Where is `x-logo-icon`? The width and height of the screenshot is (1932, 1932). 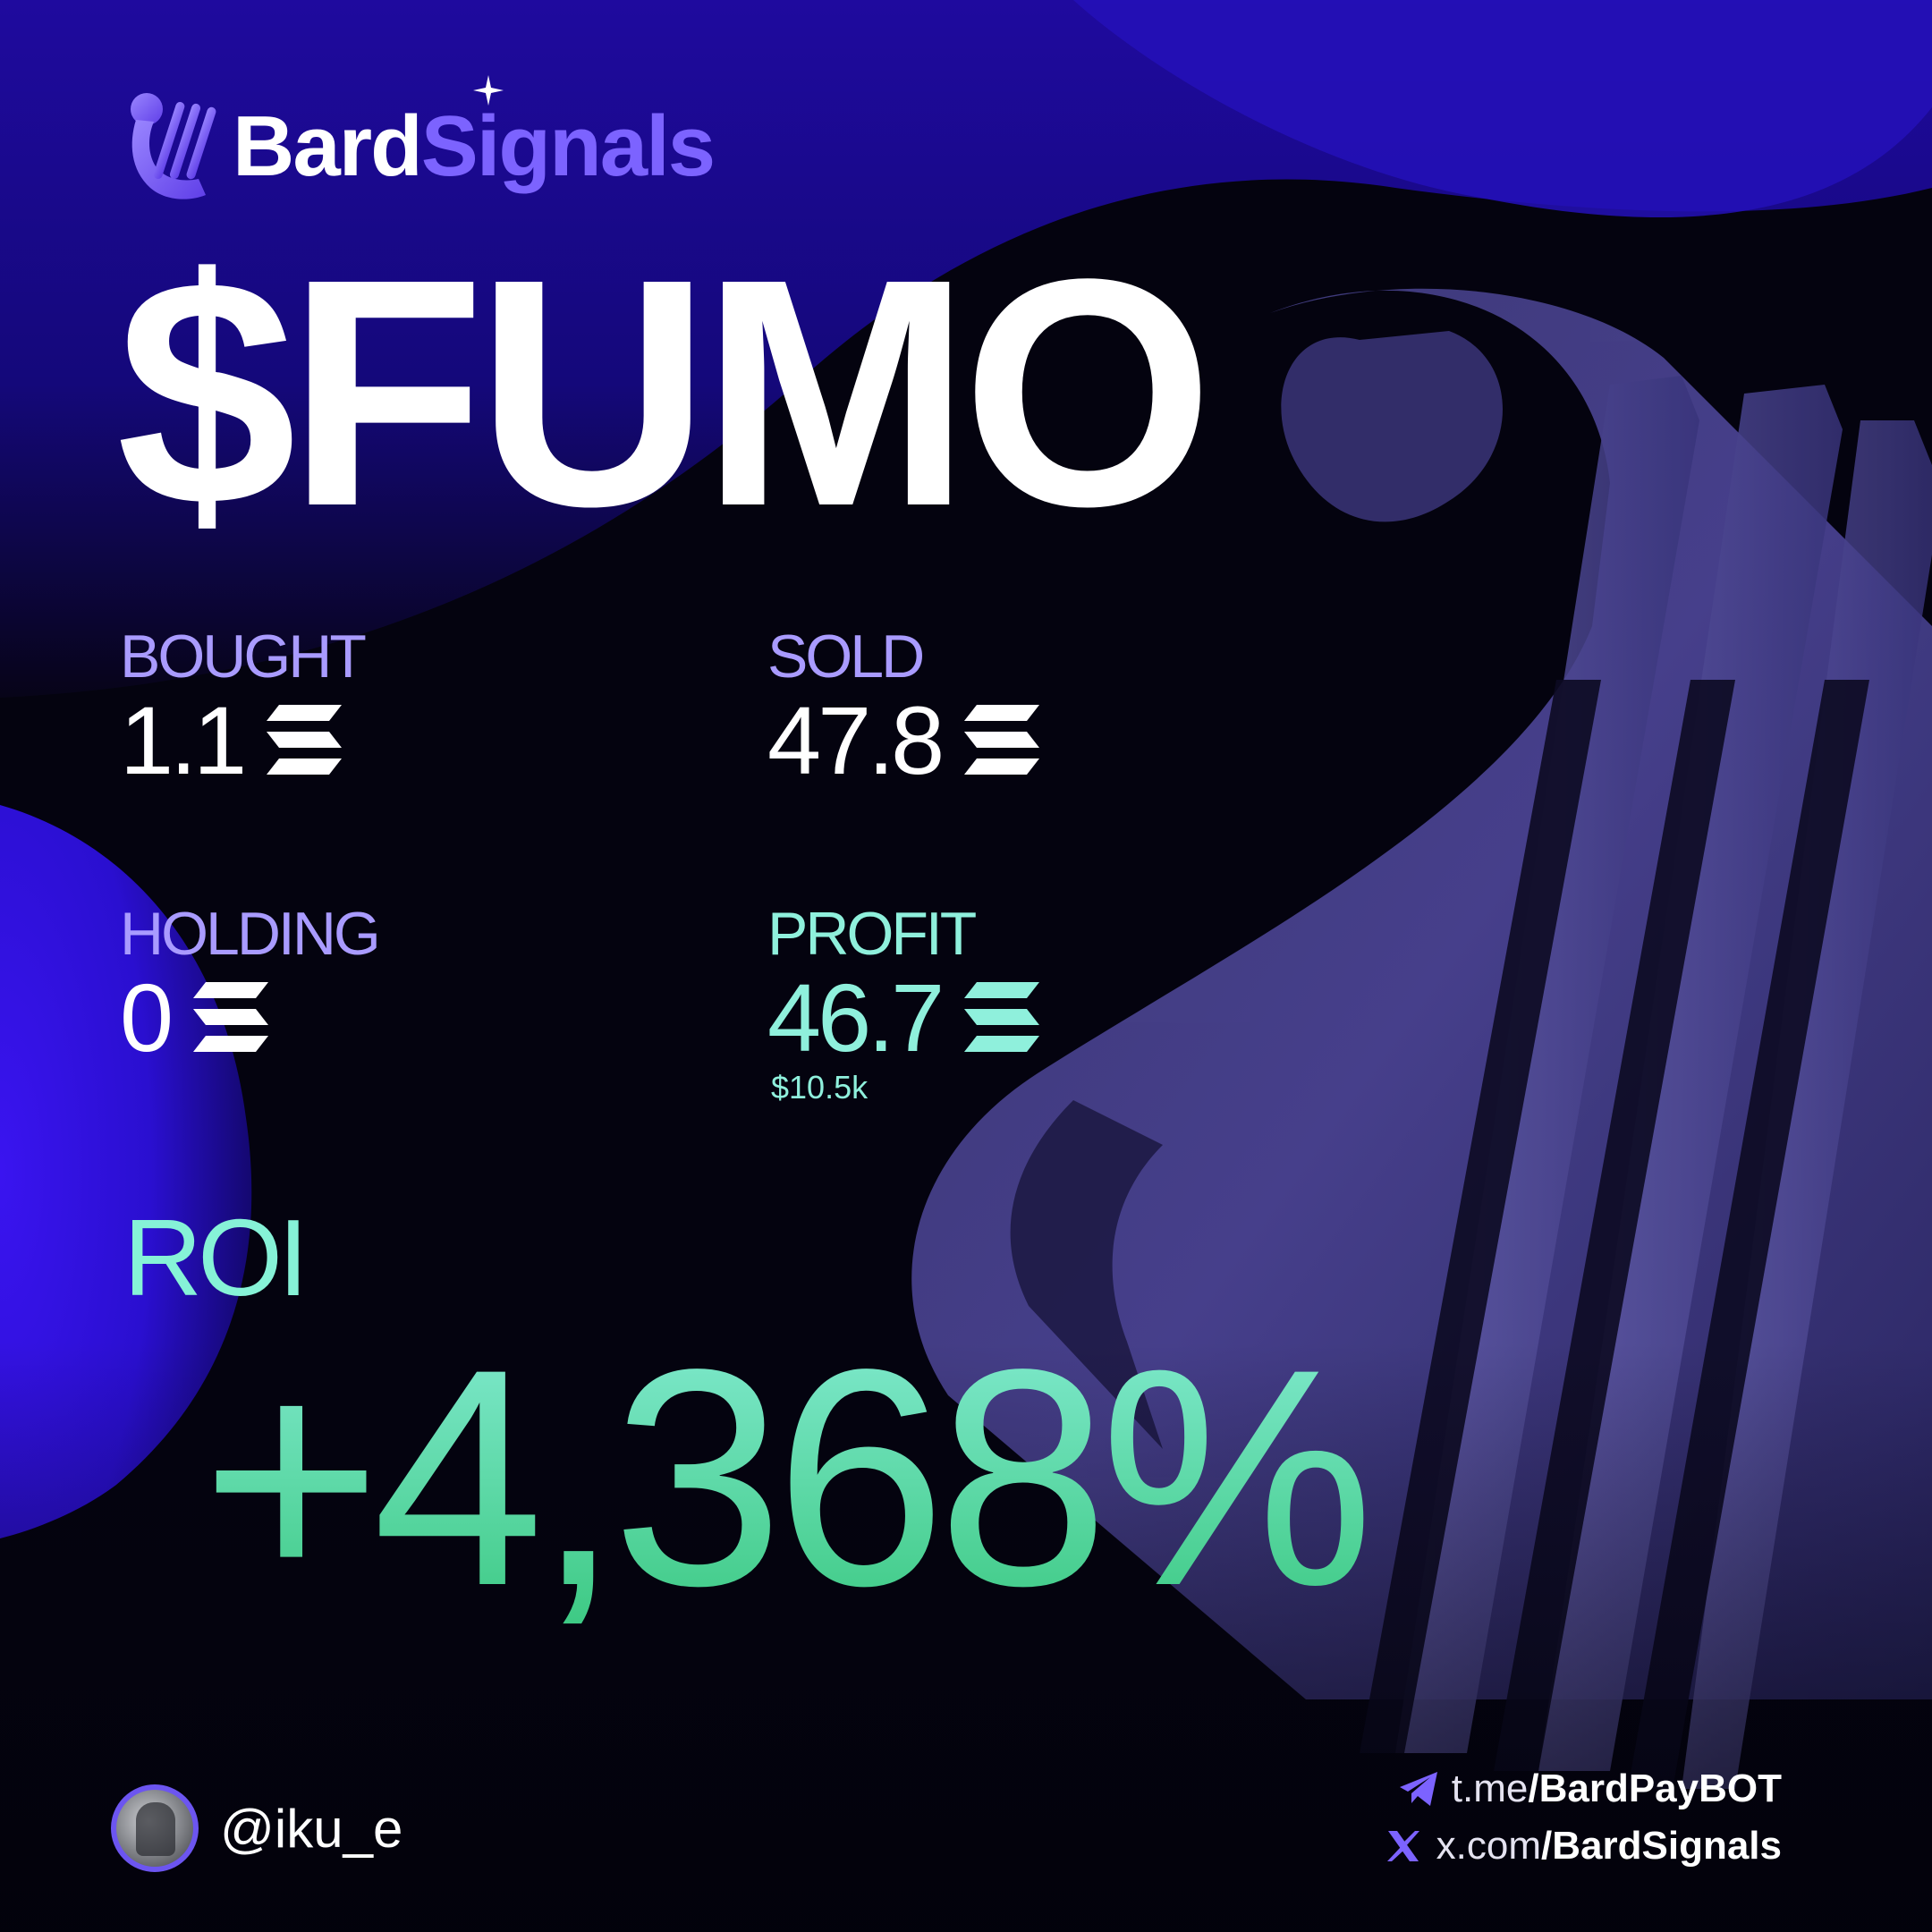 x-logo-icon is located at coordinates (1402, 1846).